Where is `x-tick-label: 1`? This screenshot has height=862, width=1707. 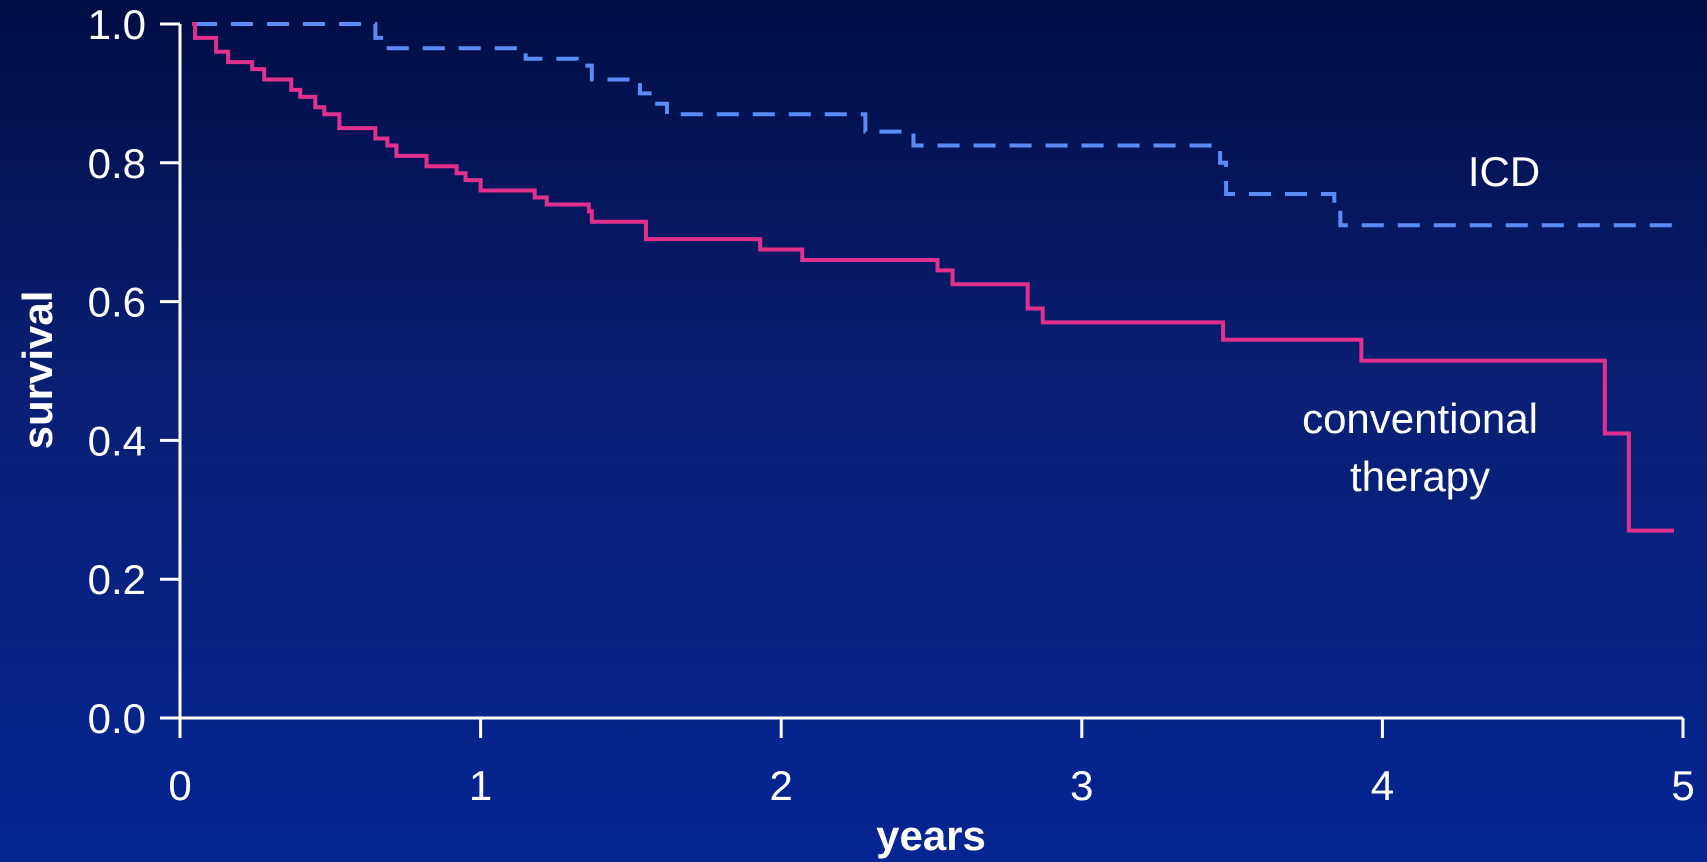 x-tick-label: 1 is located at coordinates (480, 785).